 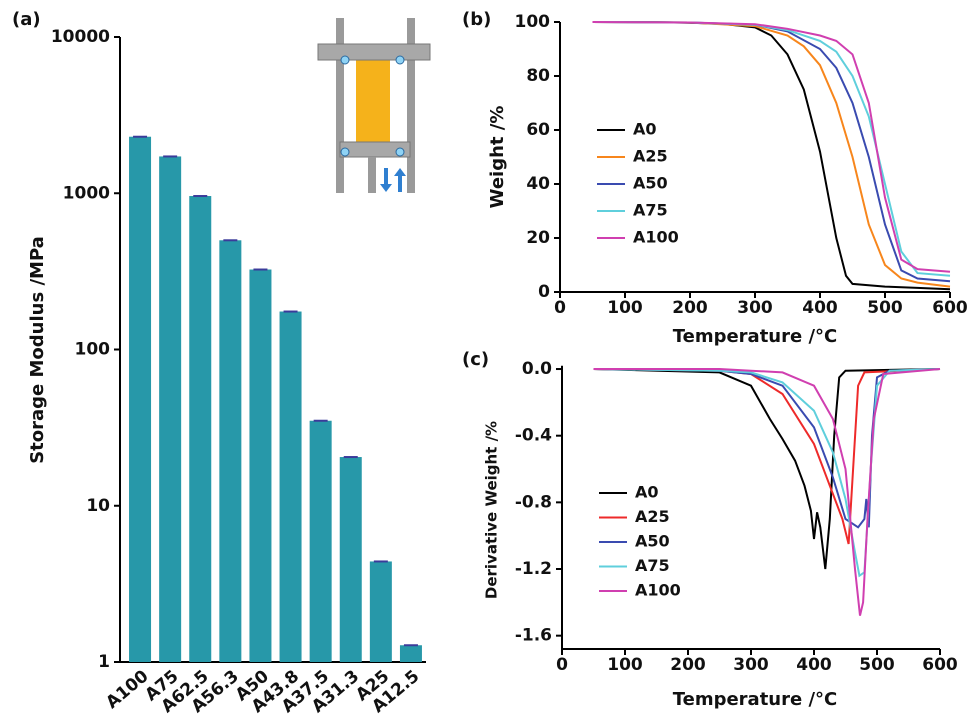 What do you see at coordinates (373, 98) in the screenshot?
I see `sample` at bounding box center [373, 98].